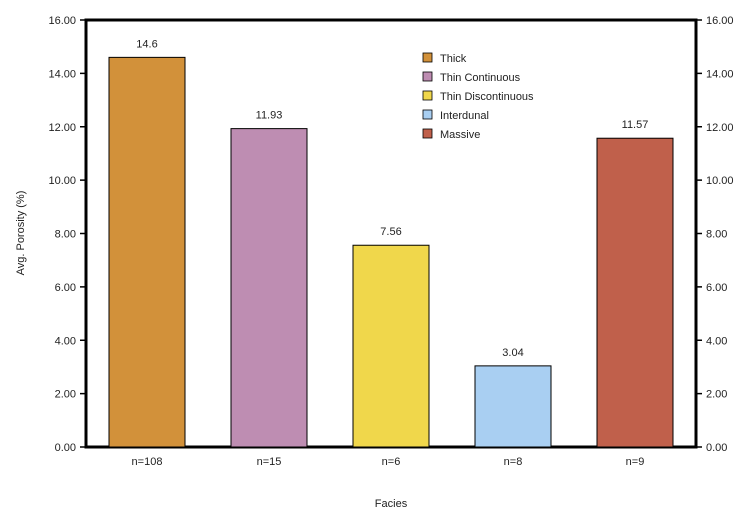 The image size is (750, 519). I want to click on left-y-tick-label: 10.00, so click(62, 181).